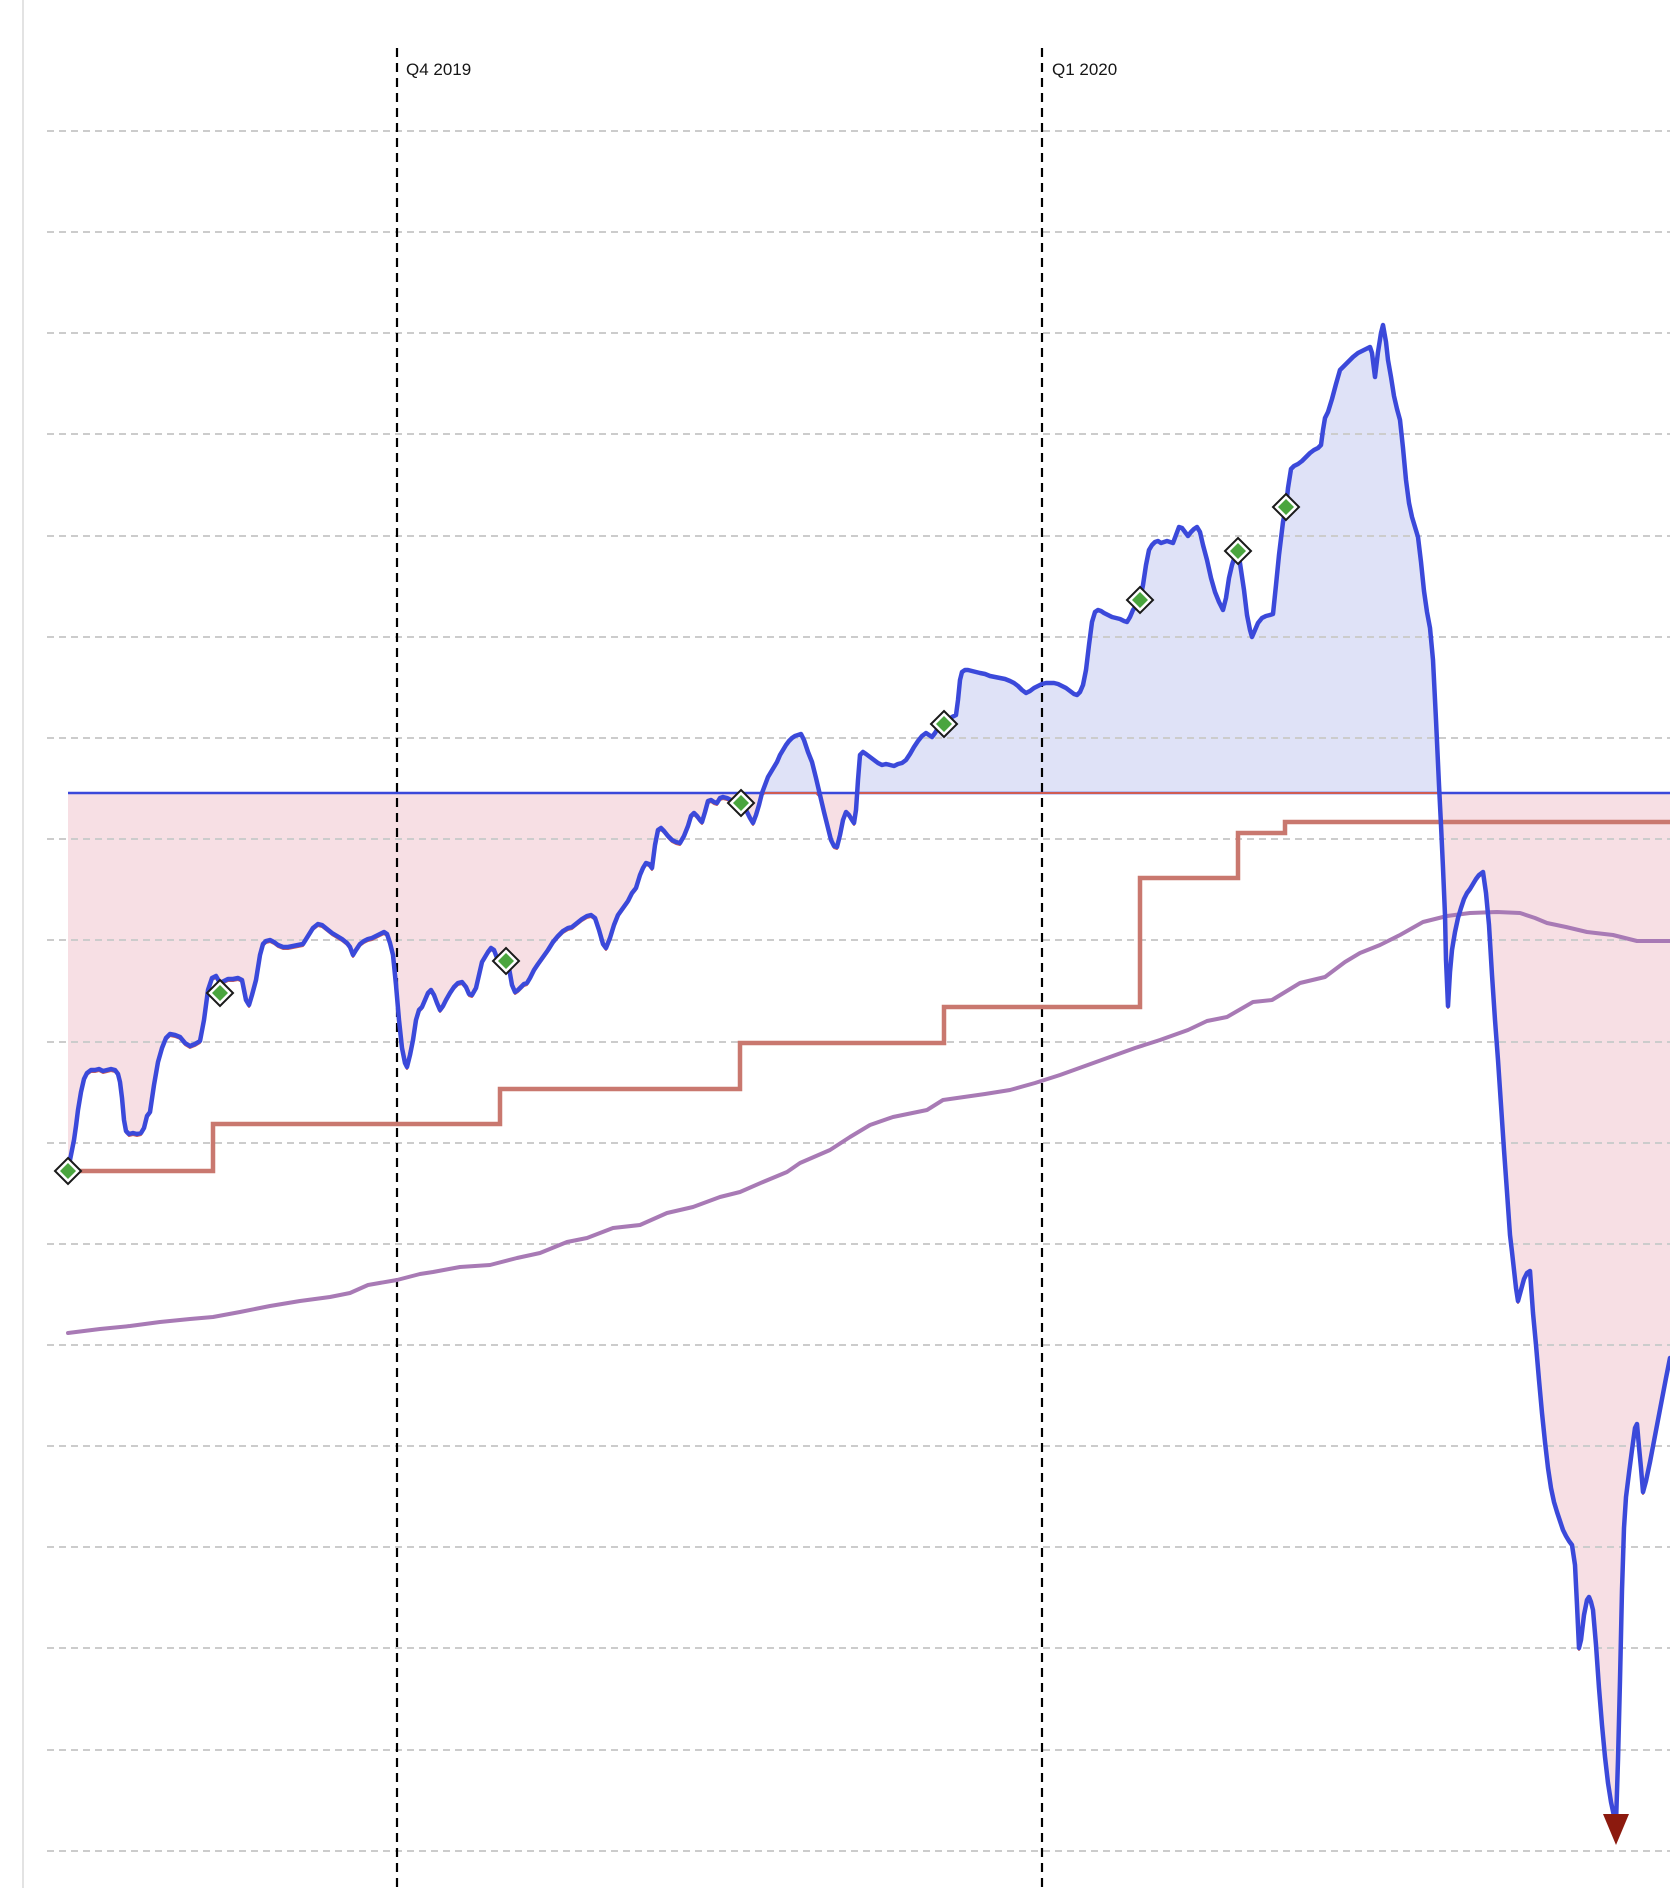 The image size is (1670, 1888). Describe the element at coordinates (1084, 69) in the screenshot. I see `quarter-label-q1-2020: Q1 2020` at that location.